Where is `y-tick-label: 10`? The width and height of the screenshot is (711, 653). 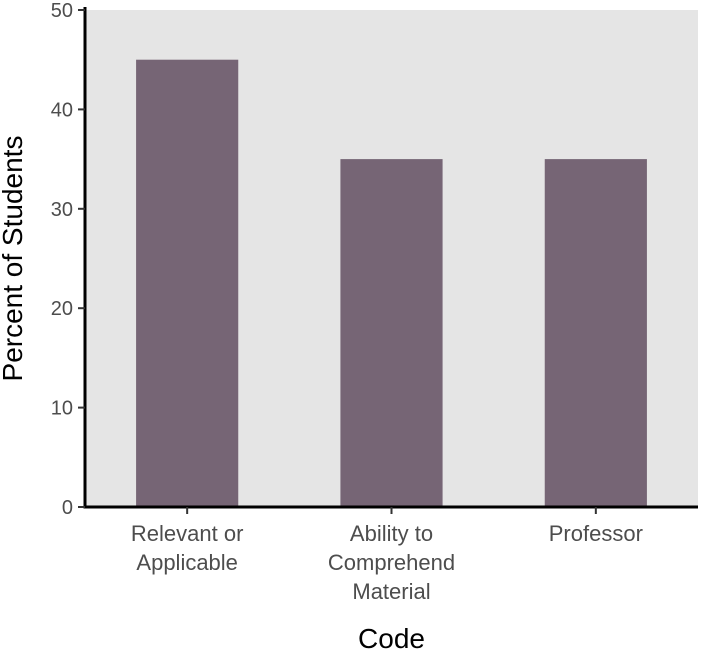
y-tick-label: 10 is located at coordinates (62, 409).